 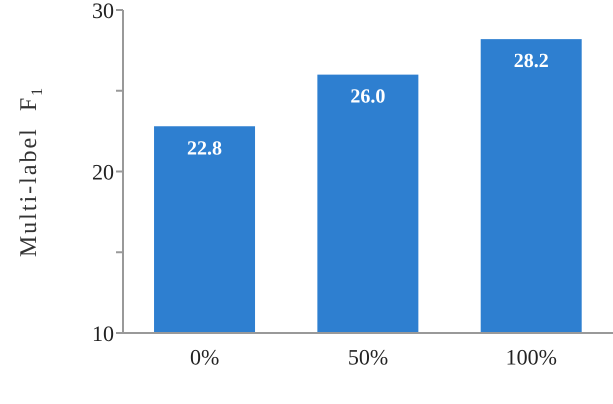 What do you see at coordinates (204, 148) in the screenshot?
I see `data-label: 22.8` at bounding box center [204, 148].